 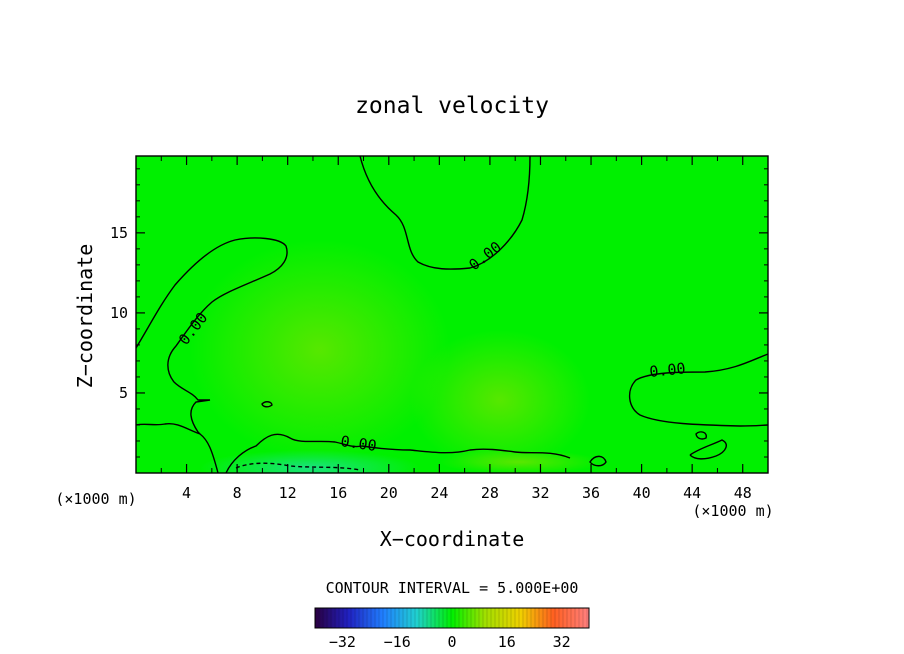 I want to click on field-shade-center, so click(x=320, y=350).